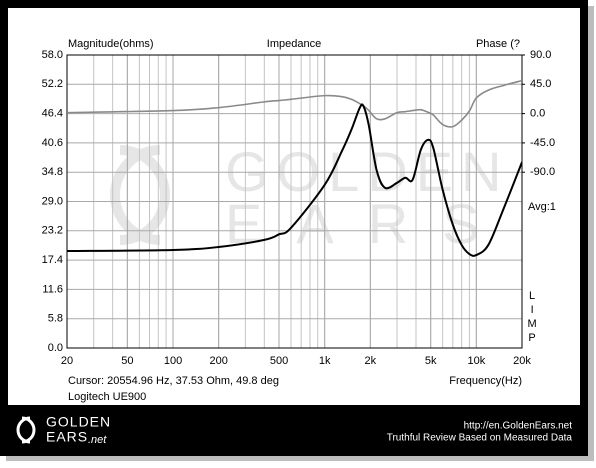 This screenshot has width=596, height=468. What do you see at coordinates (52, 231) in the screenshot?
I see `y-tick-label: 23.2` at bounding box center [52, 231].